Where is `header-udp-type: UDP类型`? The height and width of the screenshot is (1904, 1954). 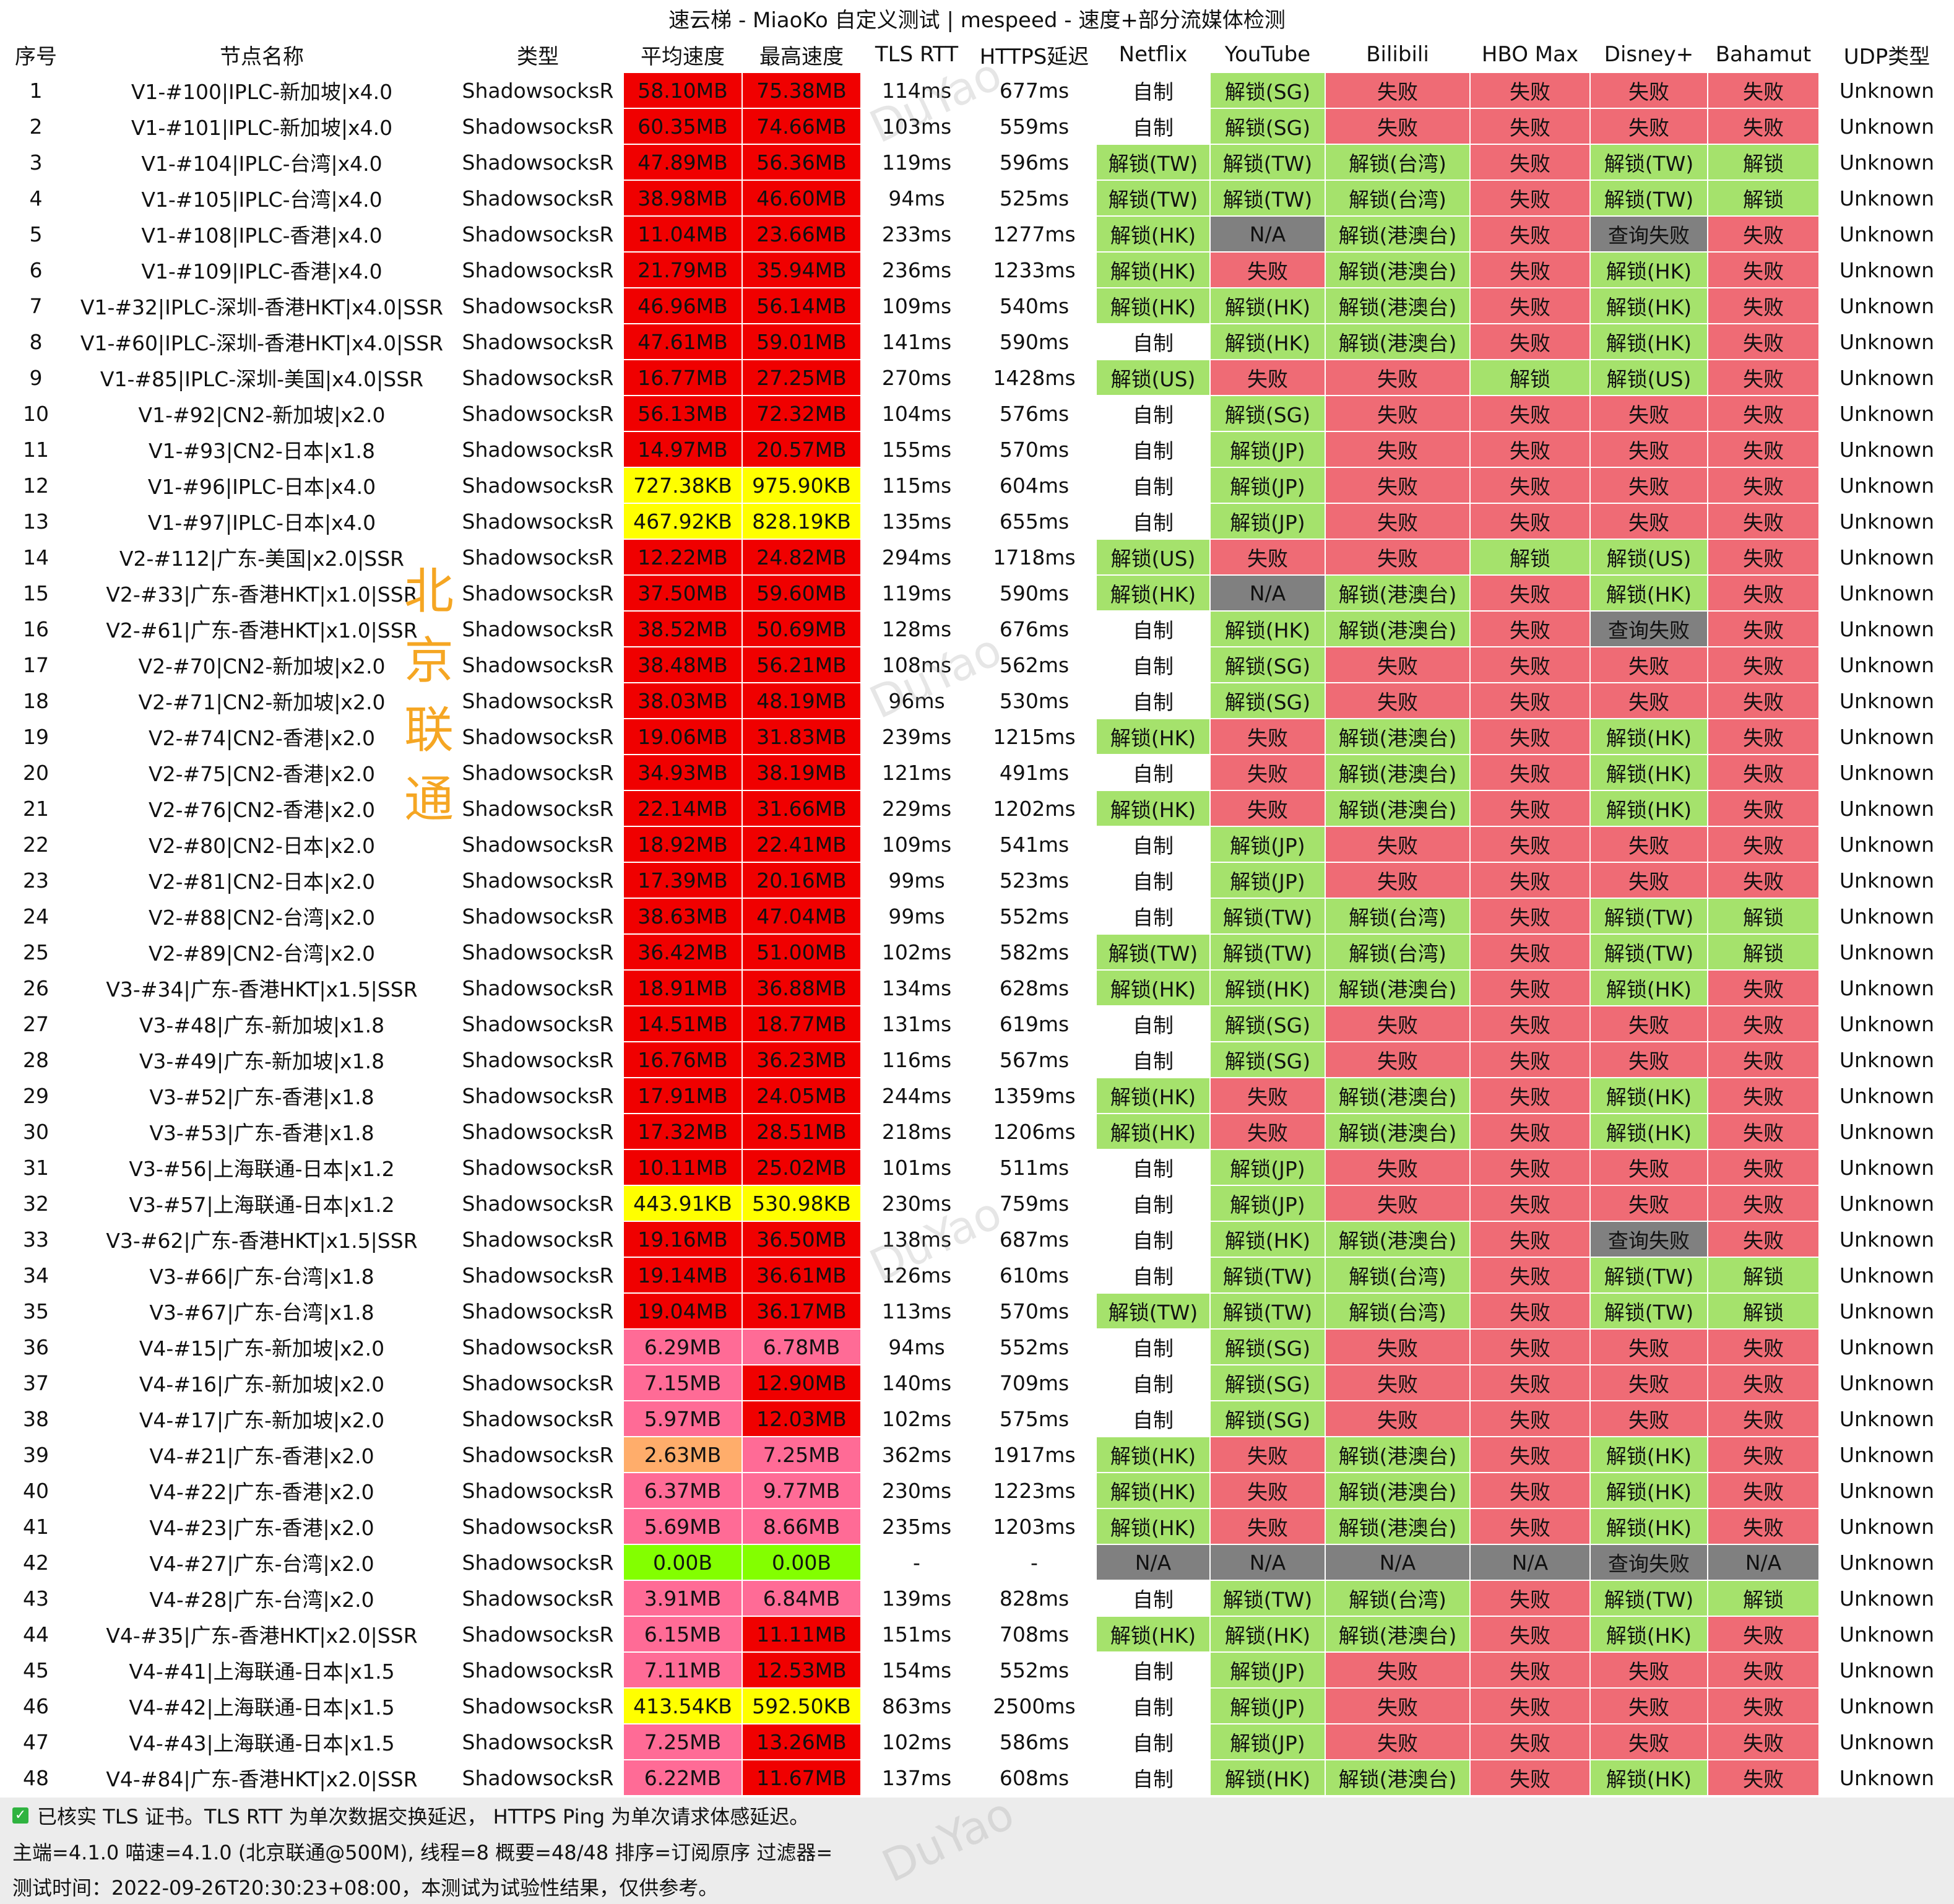
header-udp-type: UDP类型 is located at coordinates (1886, 54).